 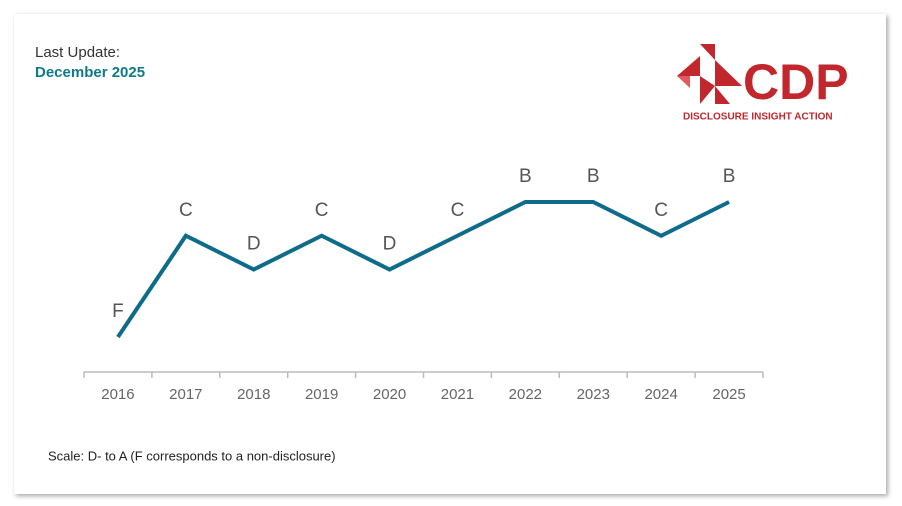 I want to click on x-tick-label: 2020, so click(x=389, y=394).